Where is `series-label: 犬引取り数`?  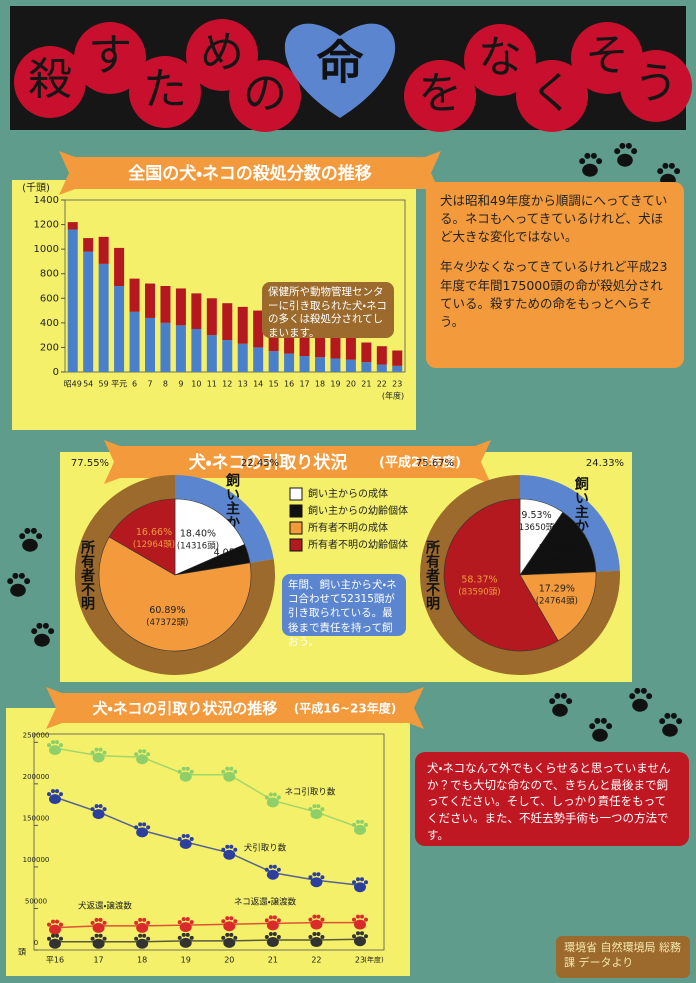
series-label: 犬引取り数 is located at coordinates (265, 848).